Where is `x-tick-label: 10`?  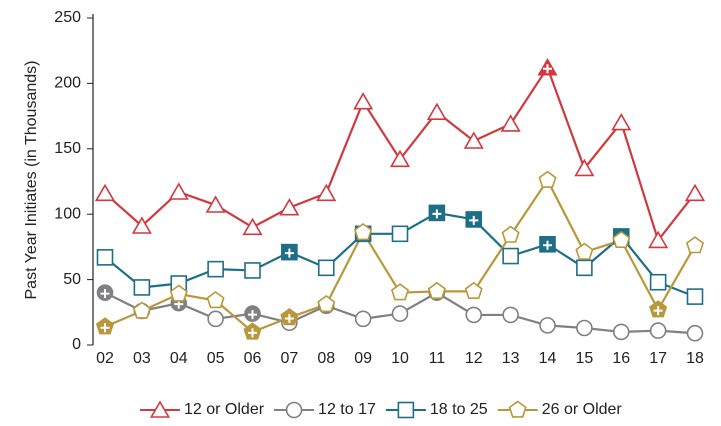
x-tick-label: 10 is located at coordinates (400, 358).